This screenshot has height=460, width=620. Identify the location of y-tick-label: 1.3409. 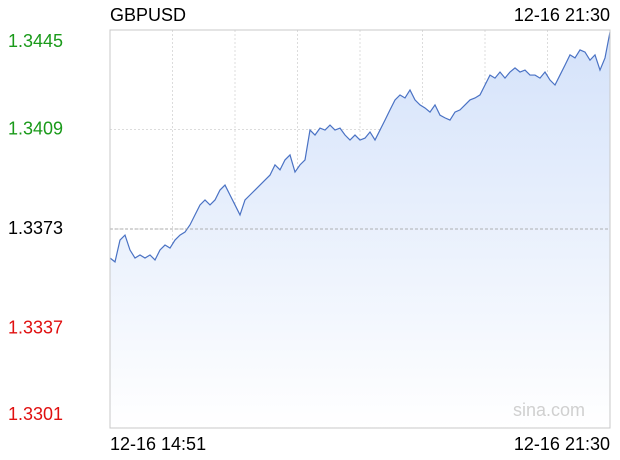
(35, 128).